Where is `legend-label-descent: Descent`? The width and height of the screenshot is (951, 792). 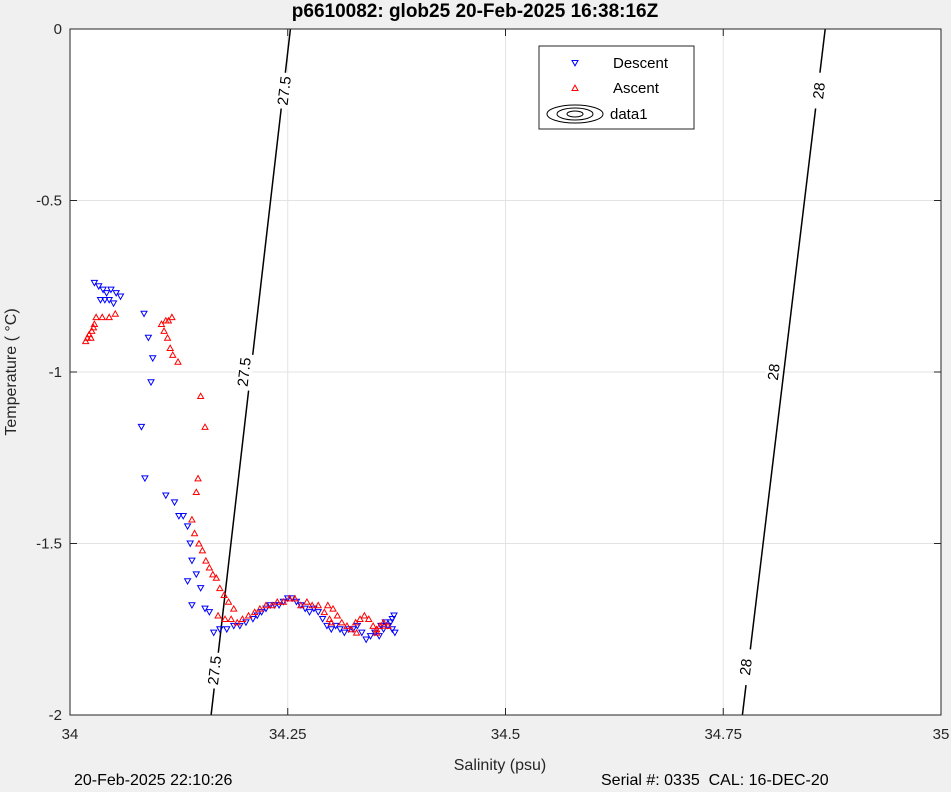
legend-label-descent: Descent is located at coordinates (641, 63).